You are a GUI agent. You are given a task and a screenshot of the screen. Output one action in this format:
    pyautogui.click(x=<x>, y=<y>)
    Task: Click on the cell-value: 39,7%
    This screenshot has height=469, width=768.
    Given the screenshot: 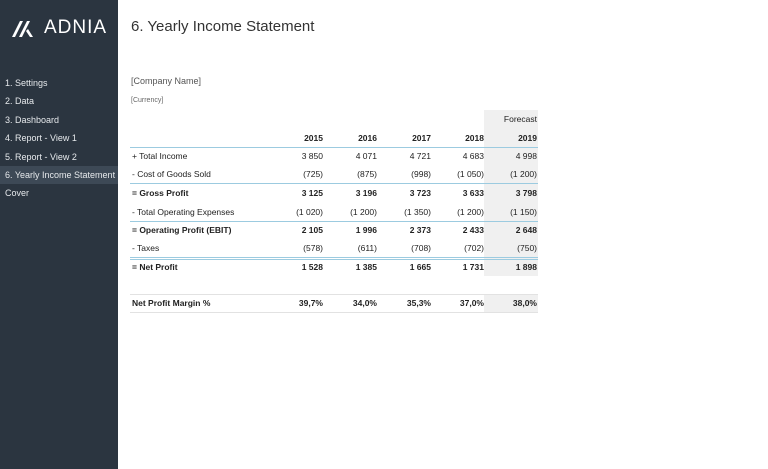 What is the action you would take?
    pyautogui.click(x=310, y=303)
    